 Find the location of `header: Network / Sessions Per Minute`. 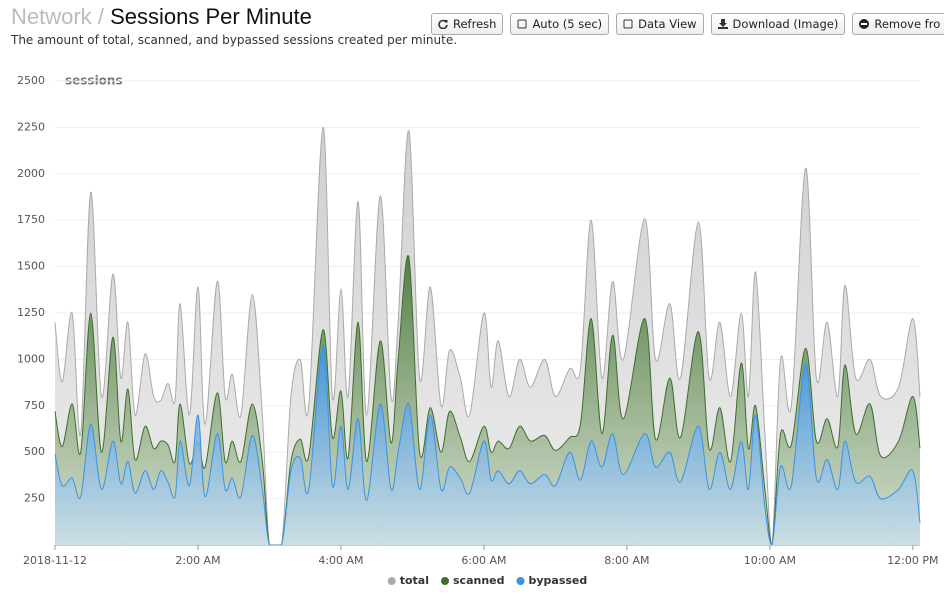

header: Network / Sessions Per Minute is located at coordinates (161, 17).